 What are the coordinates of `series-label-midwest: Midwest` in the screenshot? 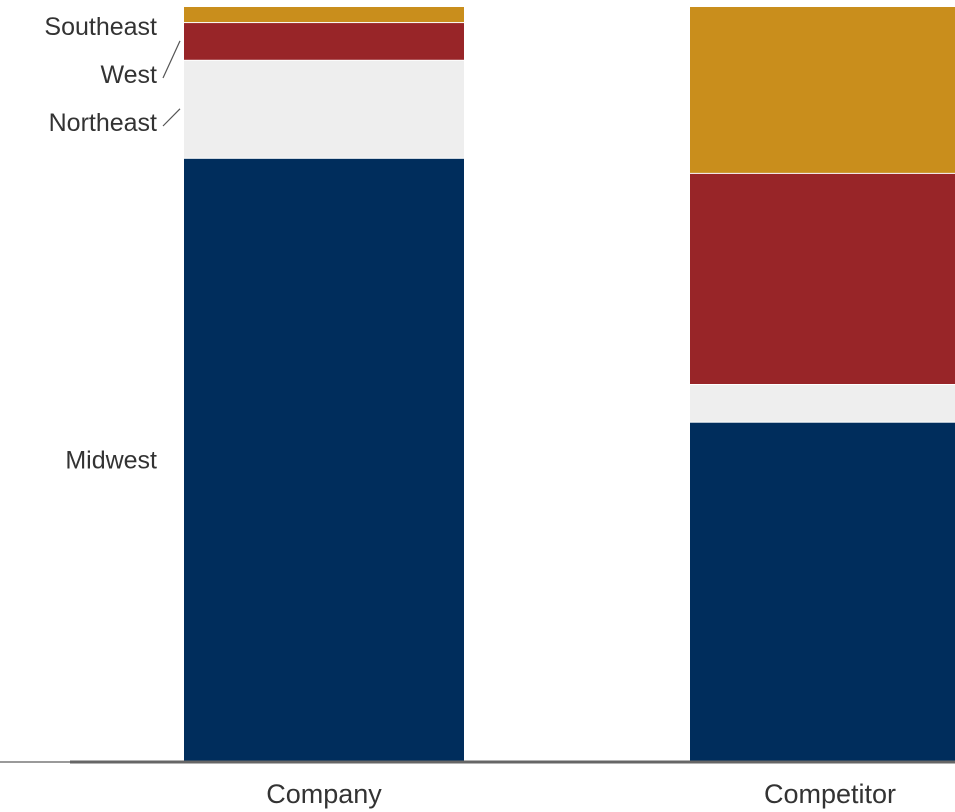 It's located at (111, 460).